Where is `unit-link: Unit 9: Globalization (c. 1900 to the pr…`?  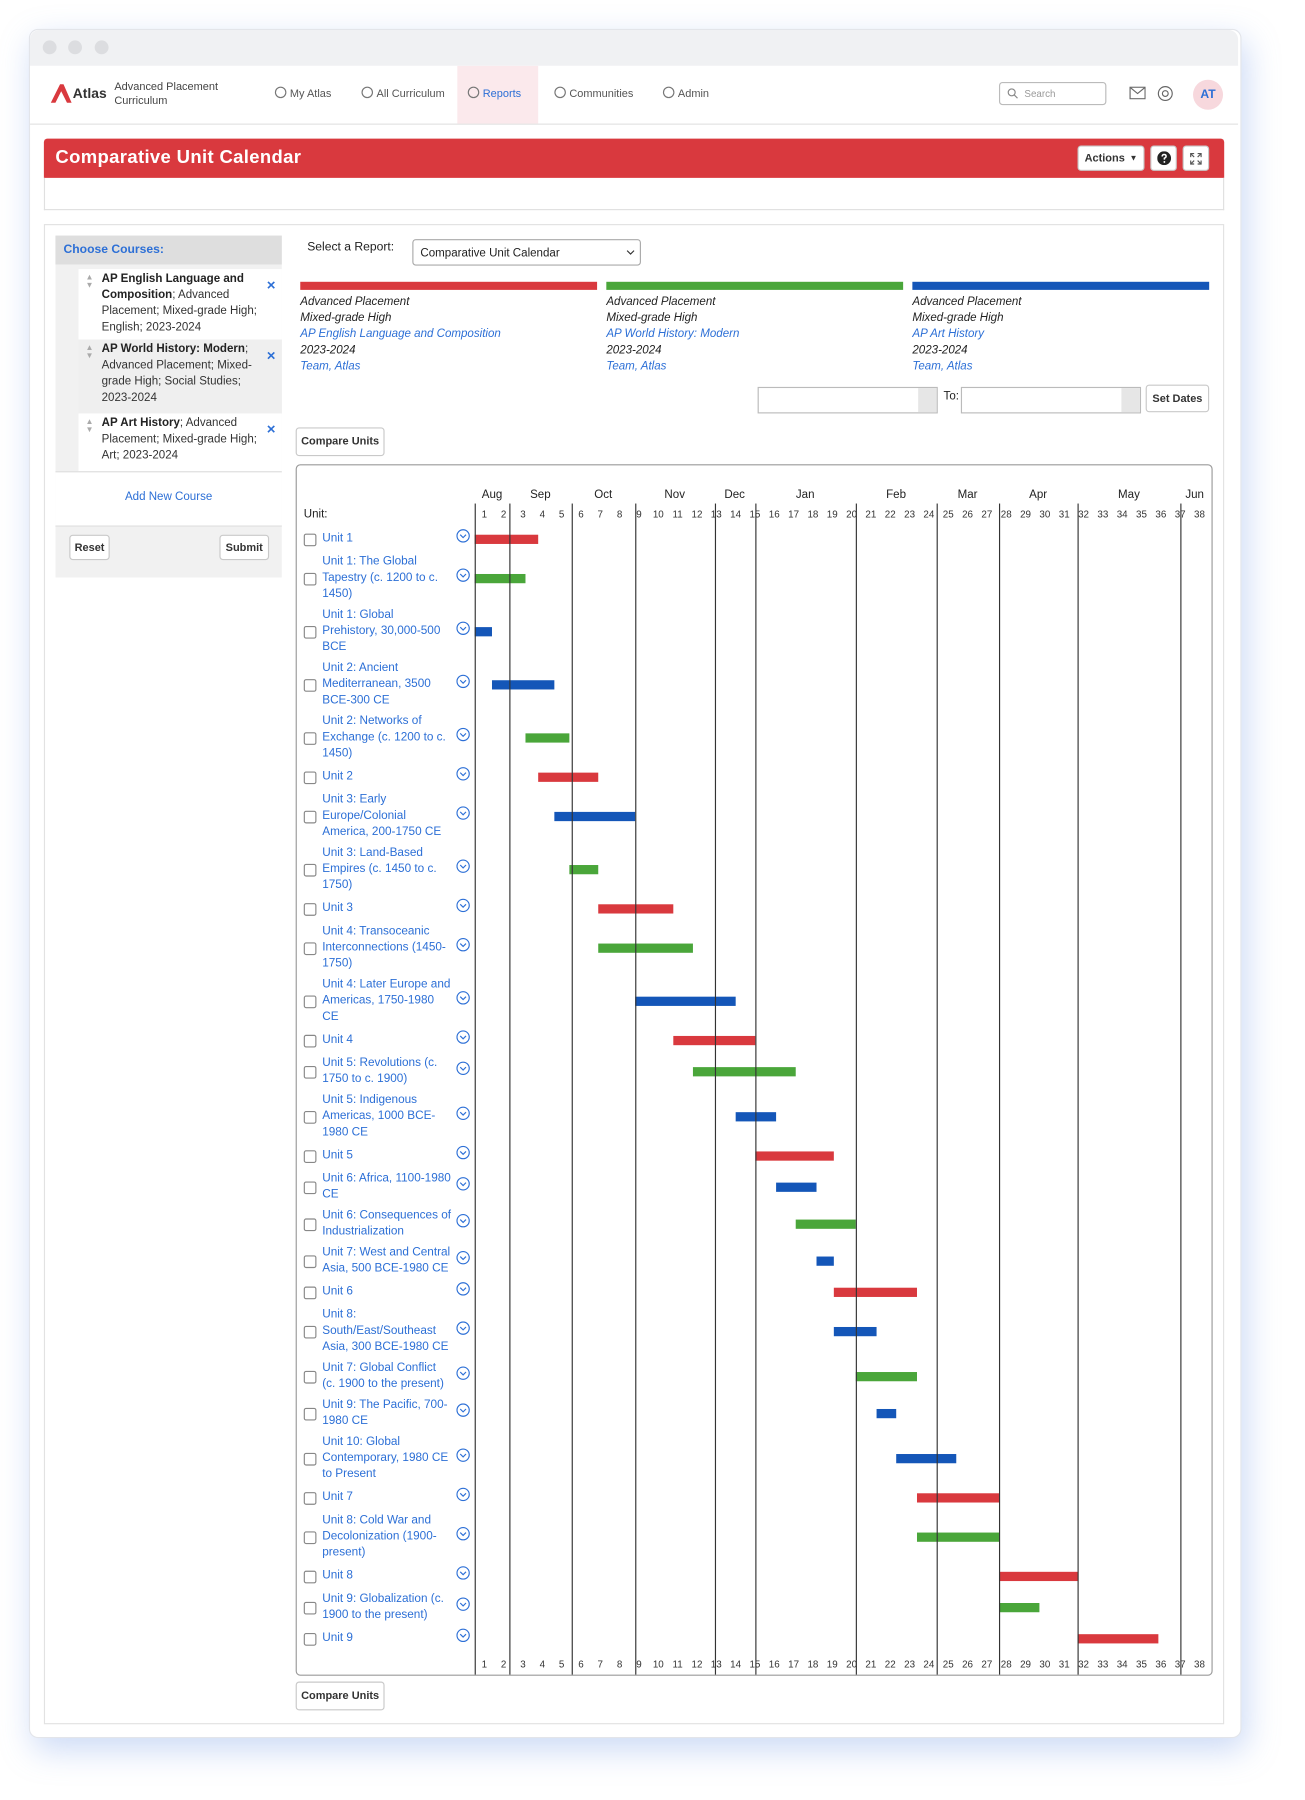
unit-link: Unit 9: Globalization (c. 1900 to the pr… is located at coordinates (383, 1607).